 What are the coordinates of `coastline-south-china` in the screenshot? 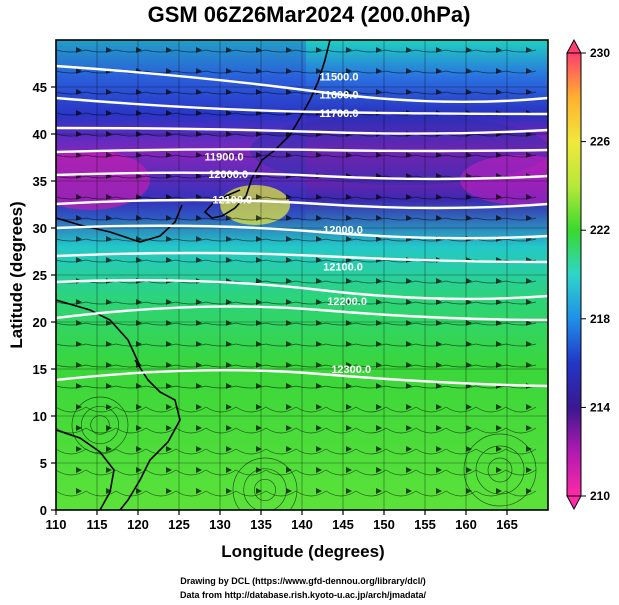 It's located at (98, 333).